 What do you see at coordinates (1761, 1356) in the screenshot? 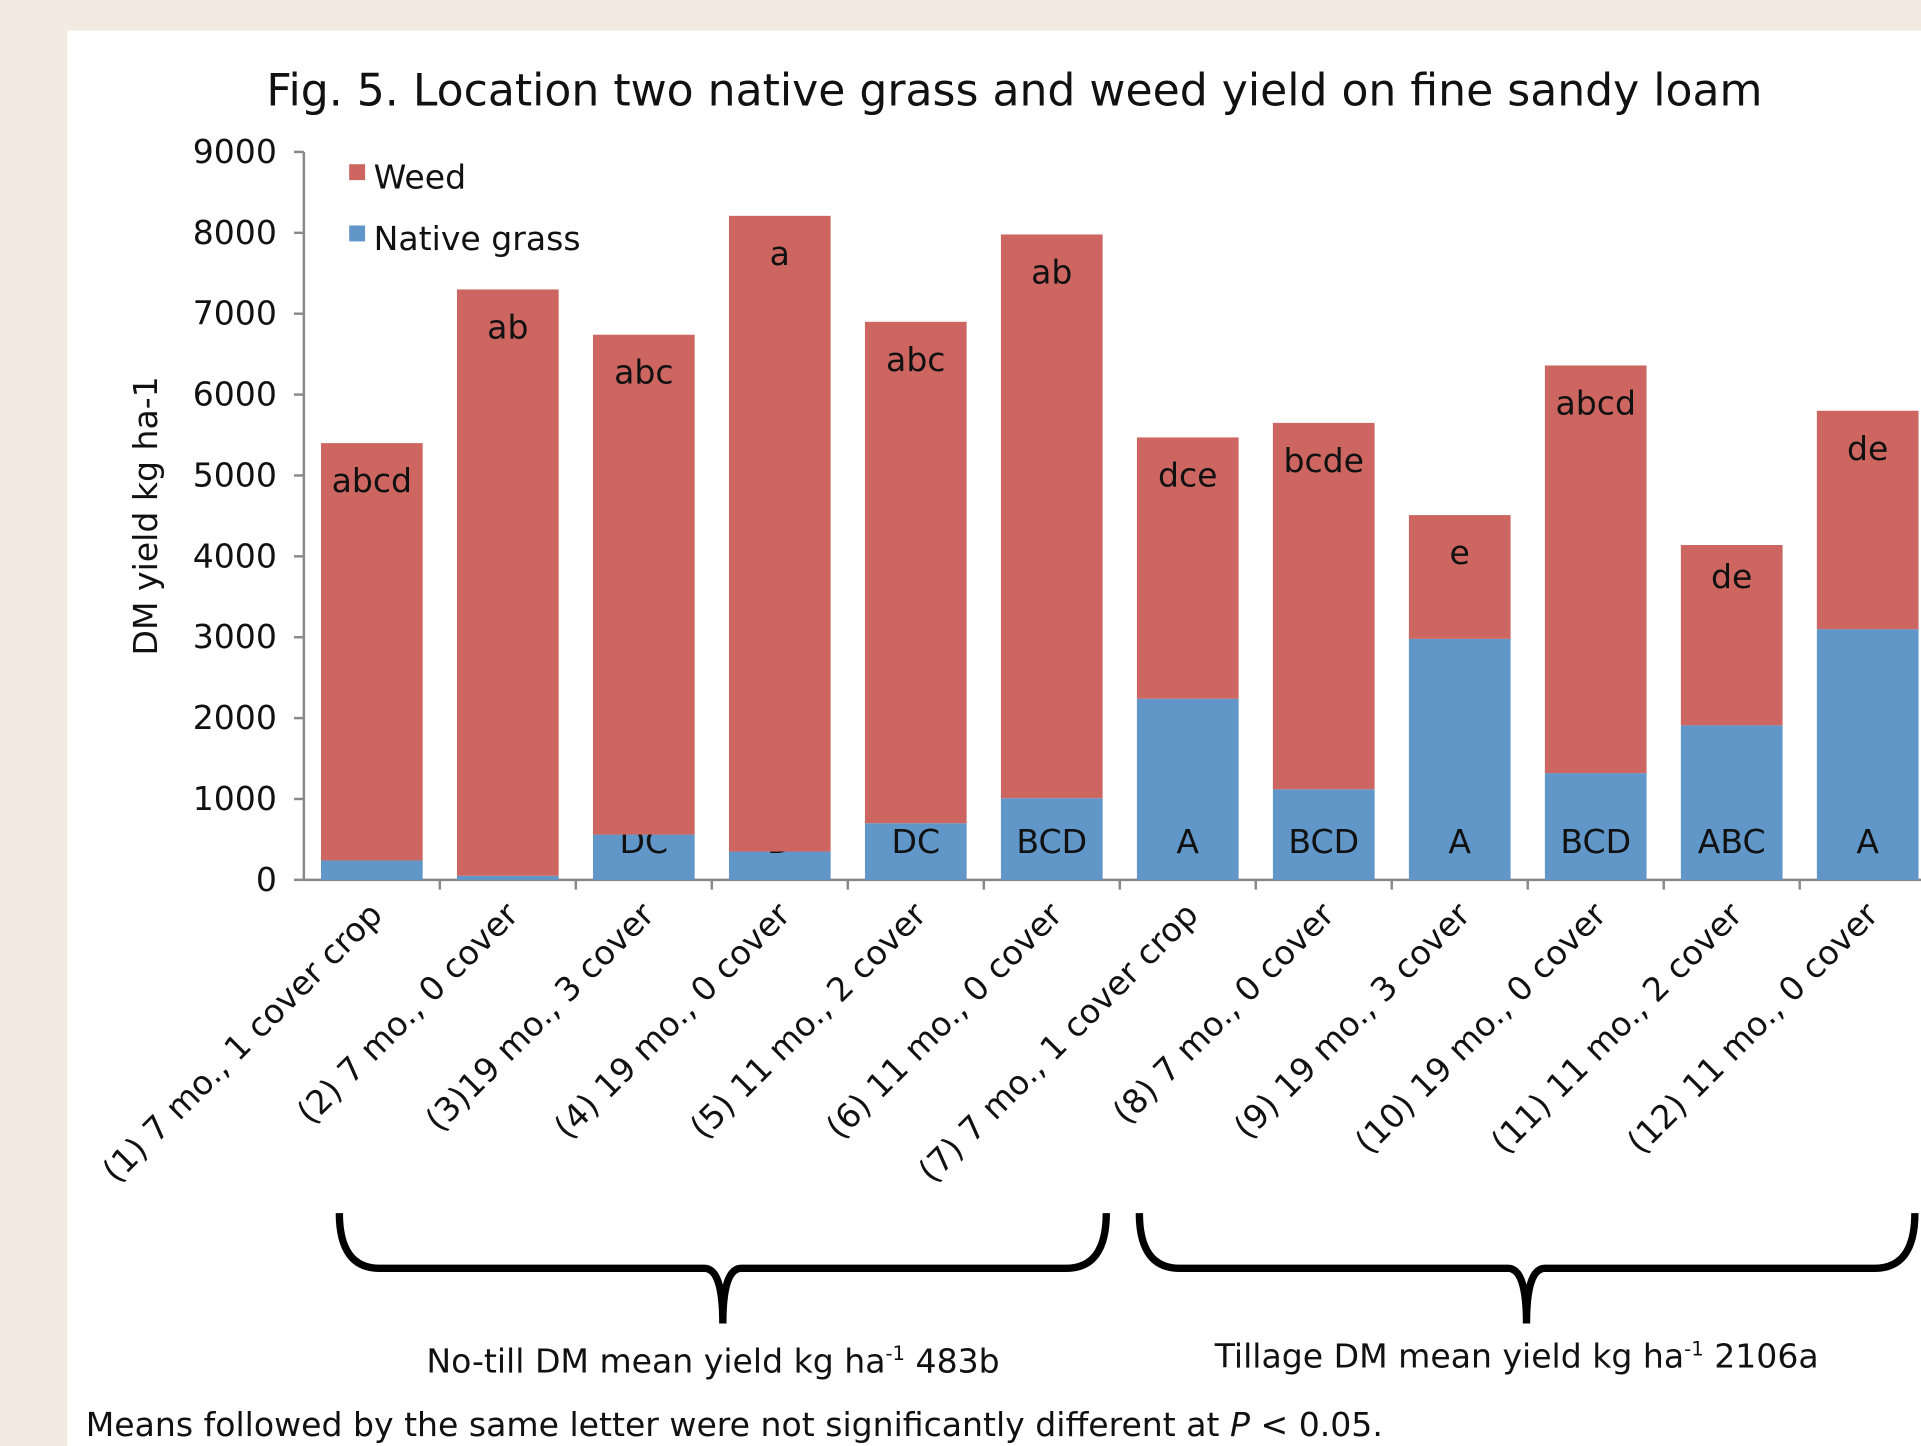
I see `group-label-value: 2106a` at bounding box center [1761, 1356].